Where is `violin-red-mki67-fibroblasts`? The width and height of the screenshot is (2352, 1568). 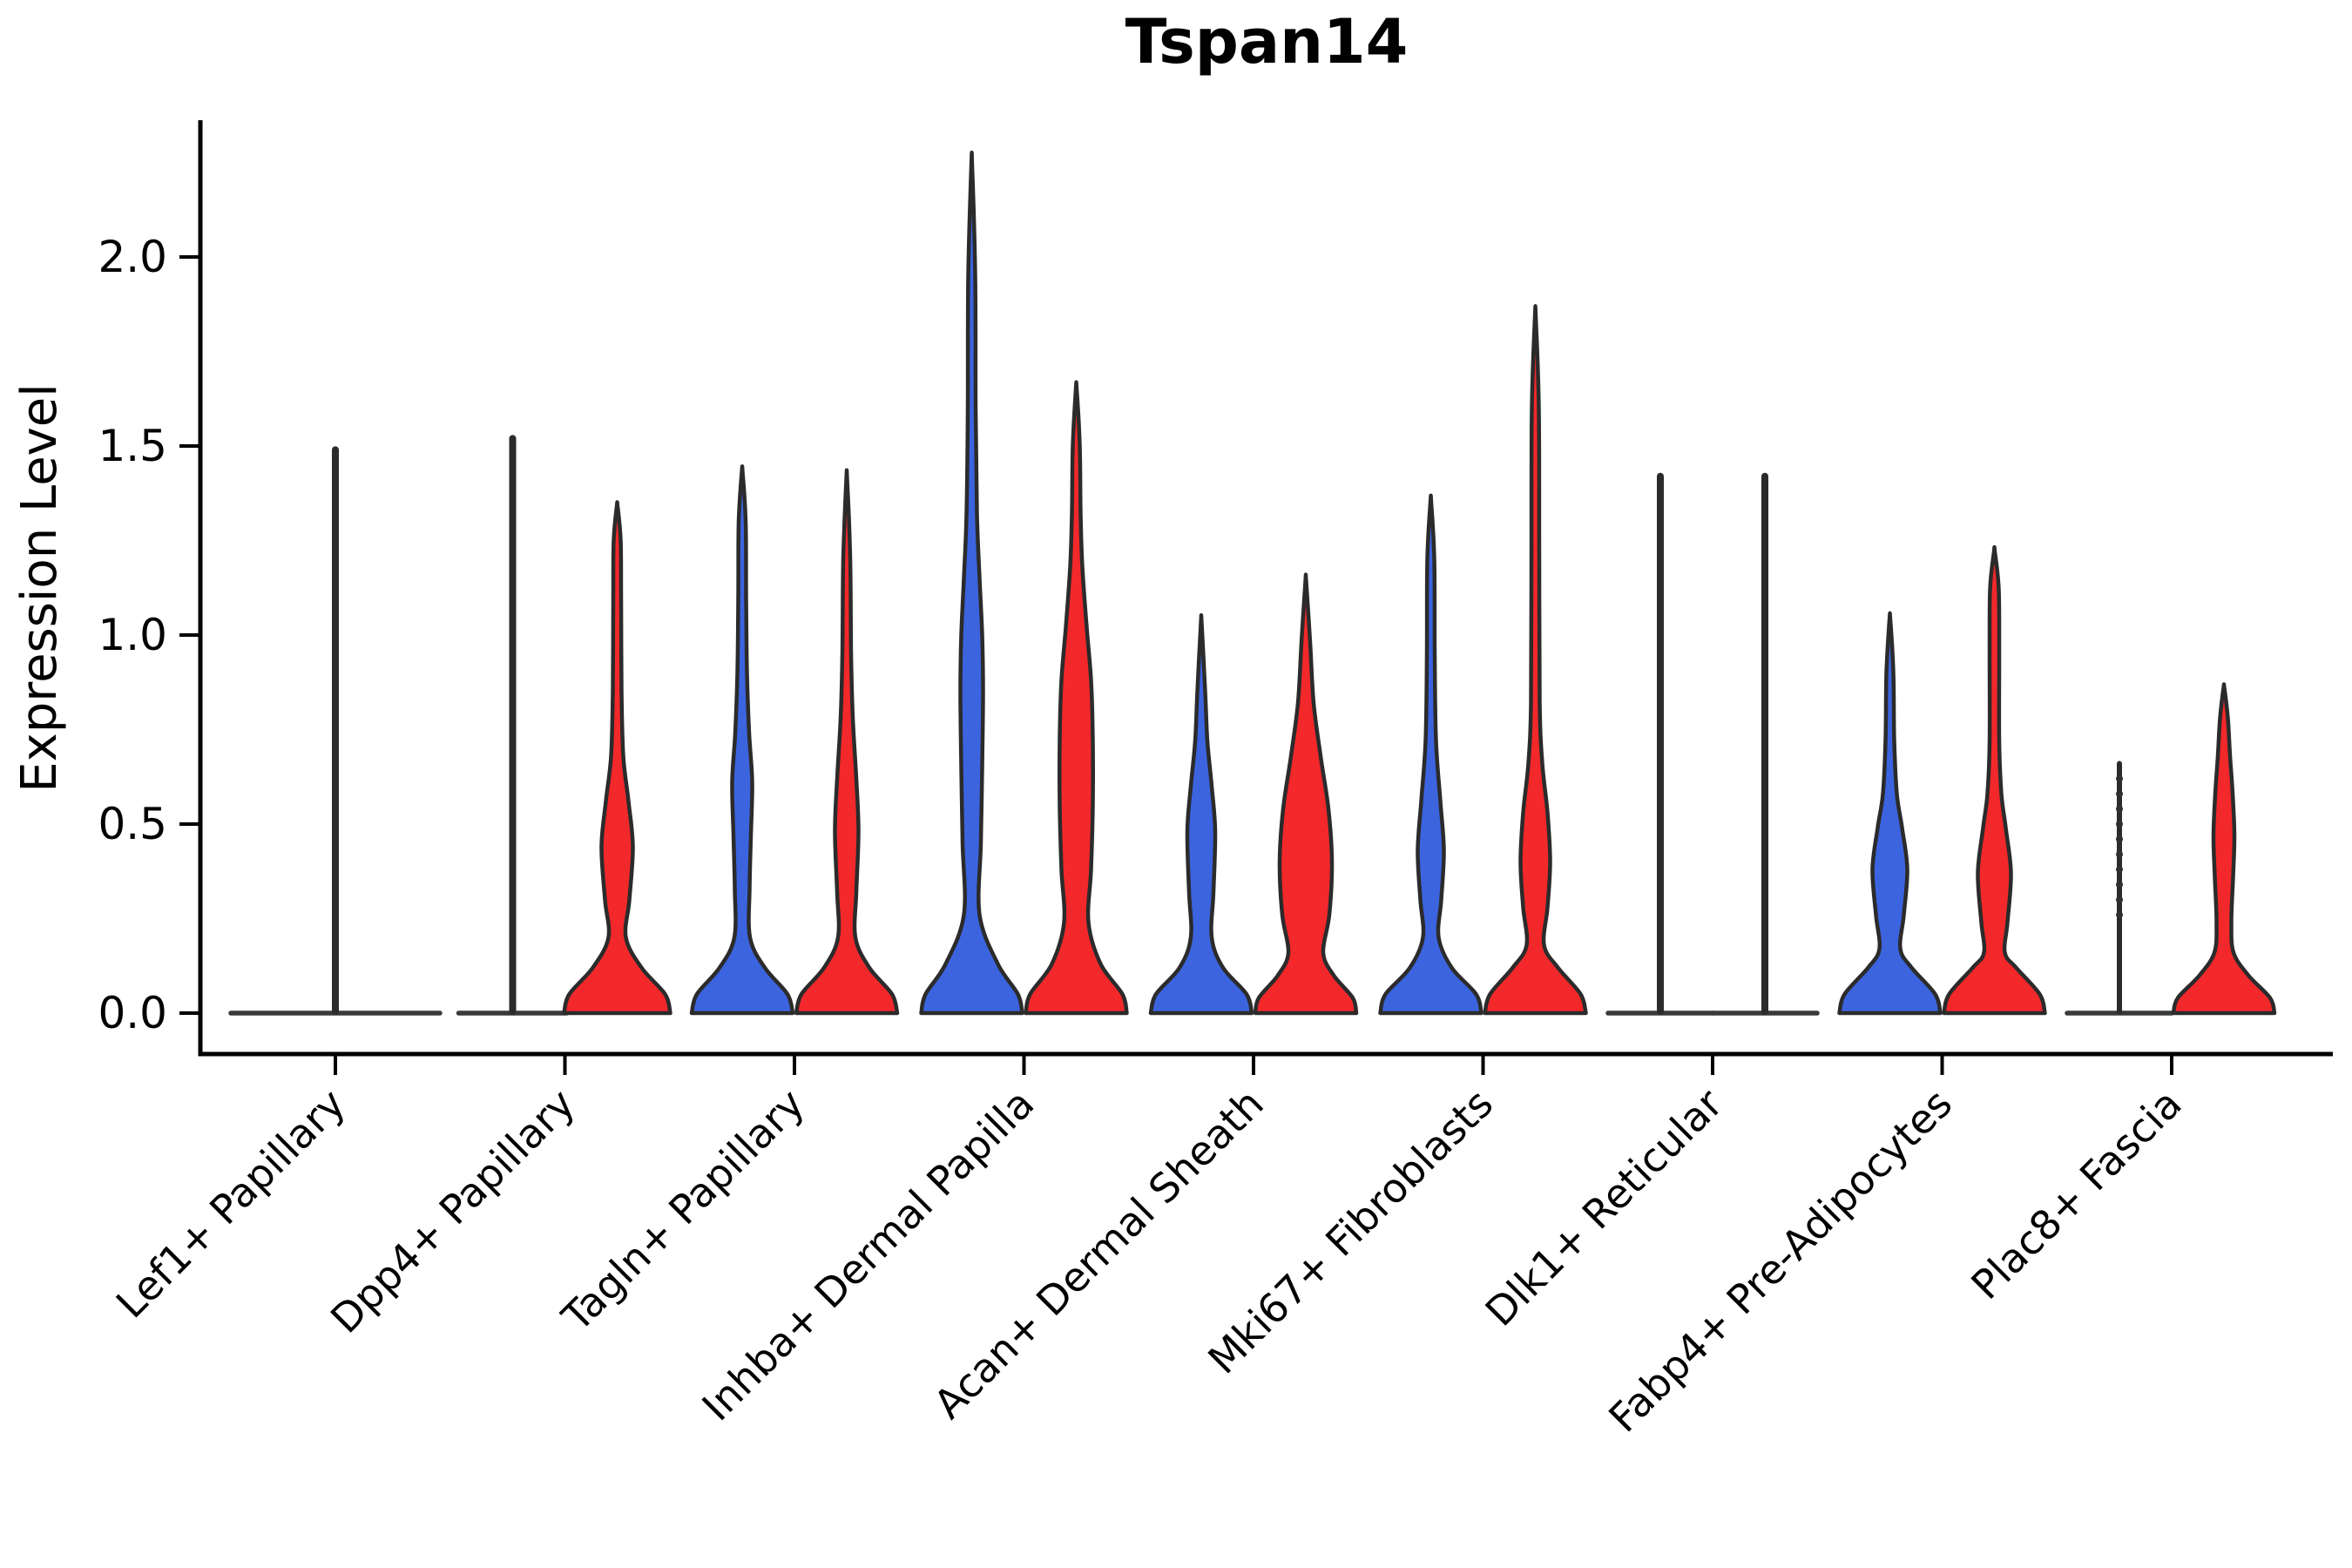
violin-red-mki67-fibroblasts is located at coordinates (1536, 660).